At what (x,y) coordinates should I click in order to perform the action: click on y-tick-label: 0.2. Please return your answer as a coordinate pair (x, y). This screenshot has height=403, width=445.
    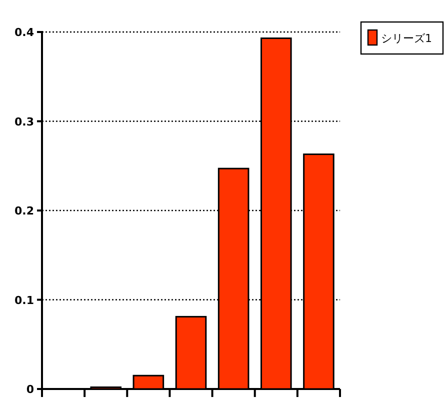
    Looking at the image, I should click on (24, 211).